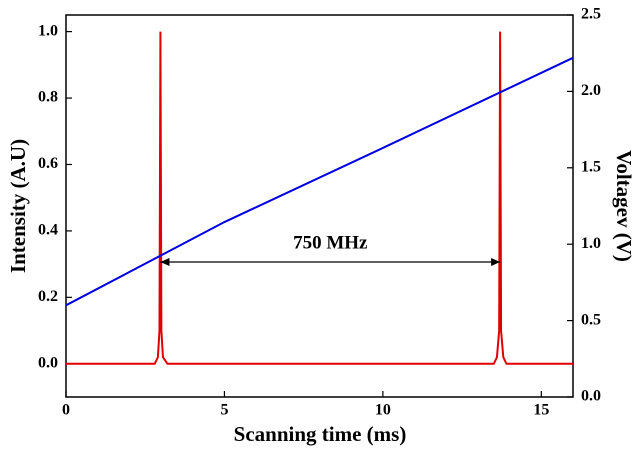 The height and width of the screenshot is (449, 633). I want to click on y2-tick-label: 2.5, so click(591, 14).